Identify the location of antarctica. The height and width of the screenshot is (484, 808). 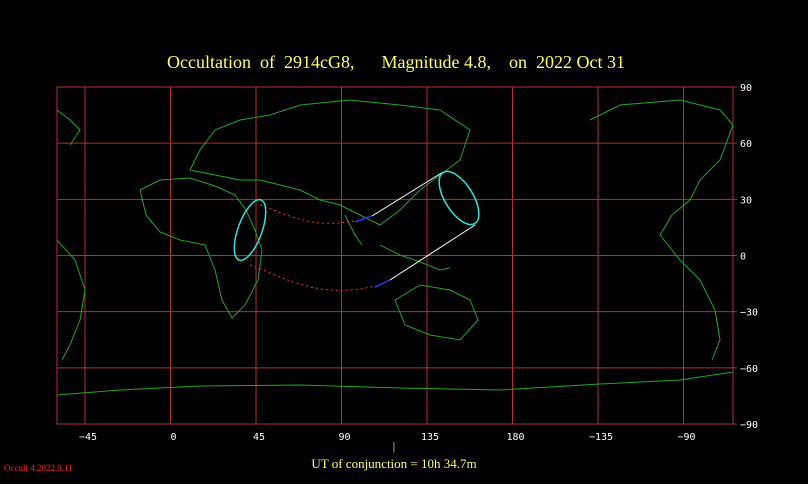
(395, 383).